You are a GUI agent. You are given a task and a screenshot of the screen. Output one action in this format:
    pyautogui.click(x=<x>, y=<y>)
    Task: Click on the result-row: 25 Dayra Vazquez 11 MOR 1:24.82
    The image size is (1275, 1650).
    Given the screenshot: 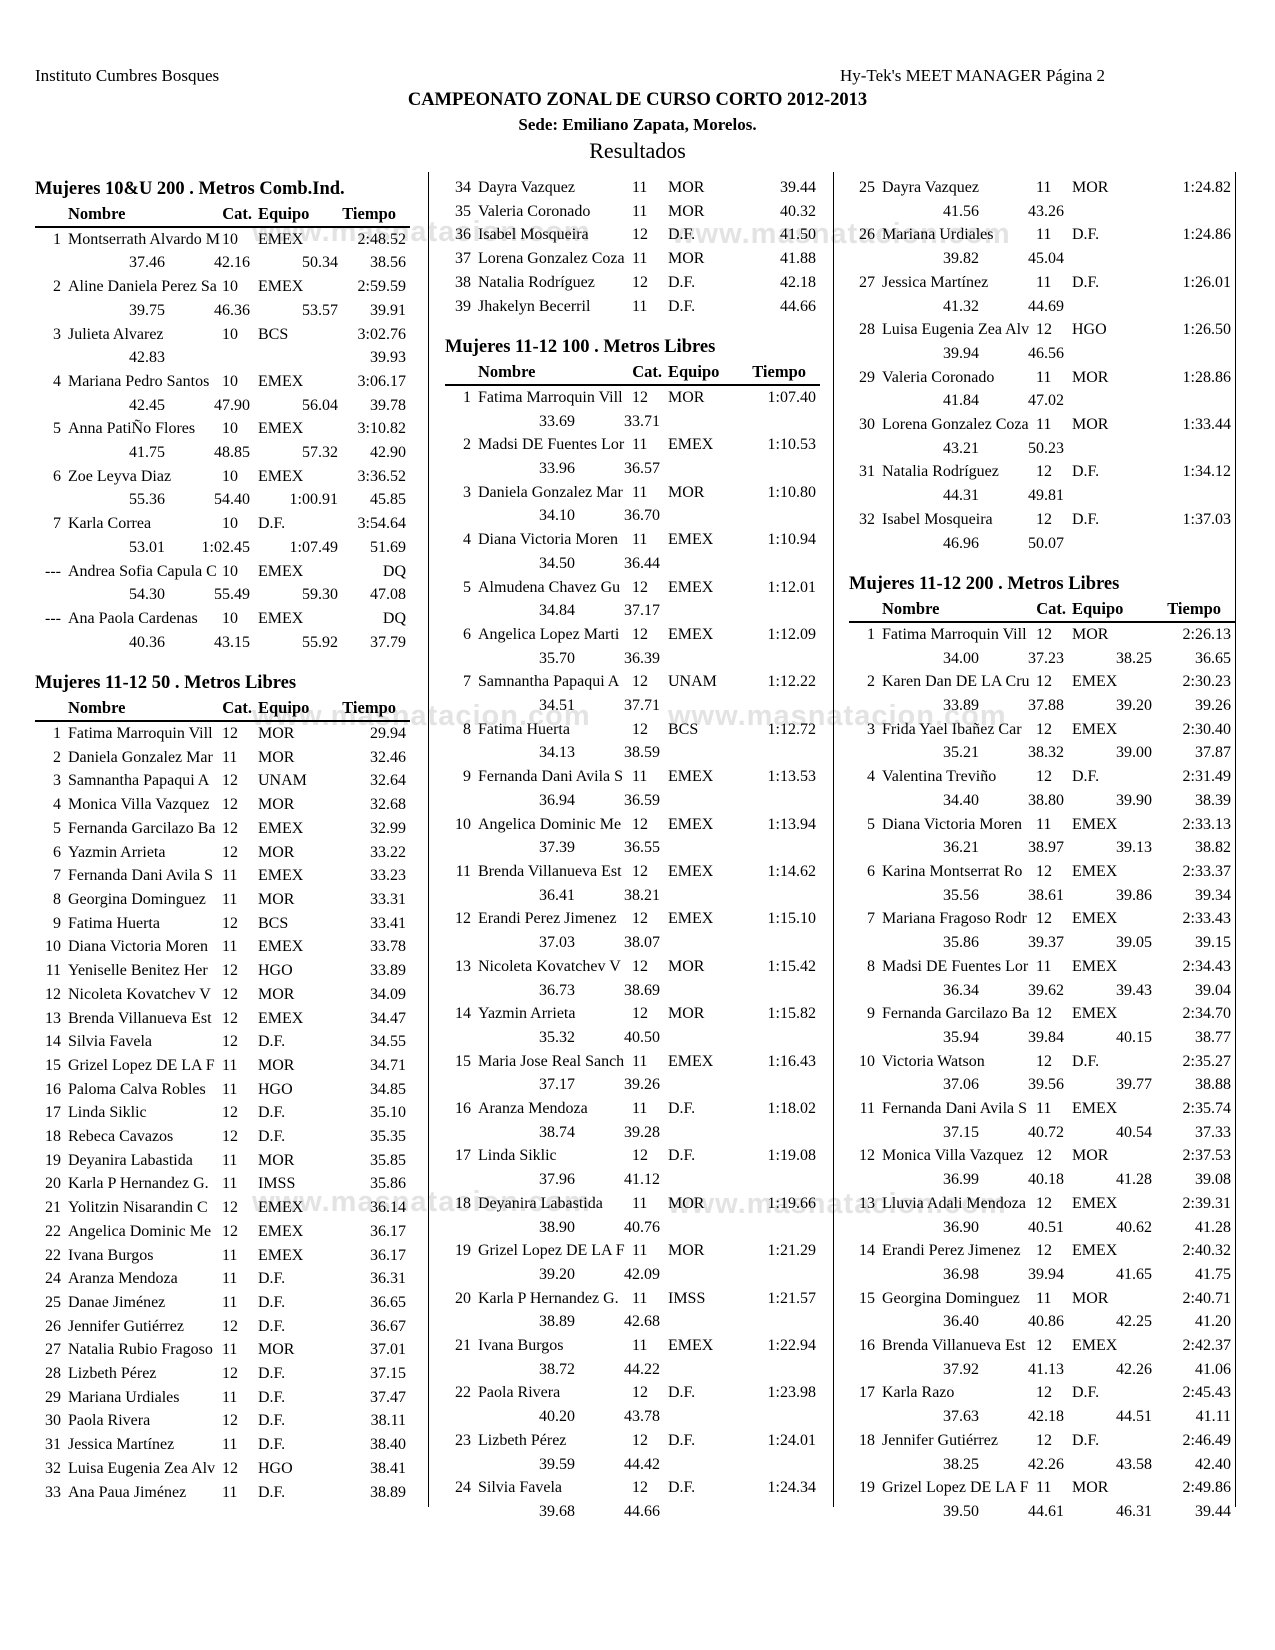 What is the action you would take?
    pyautogui.click(x=1042, y=188)
    